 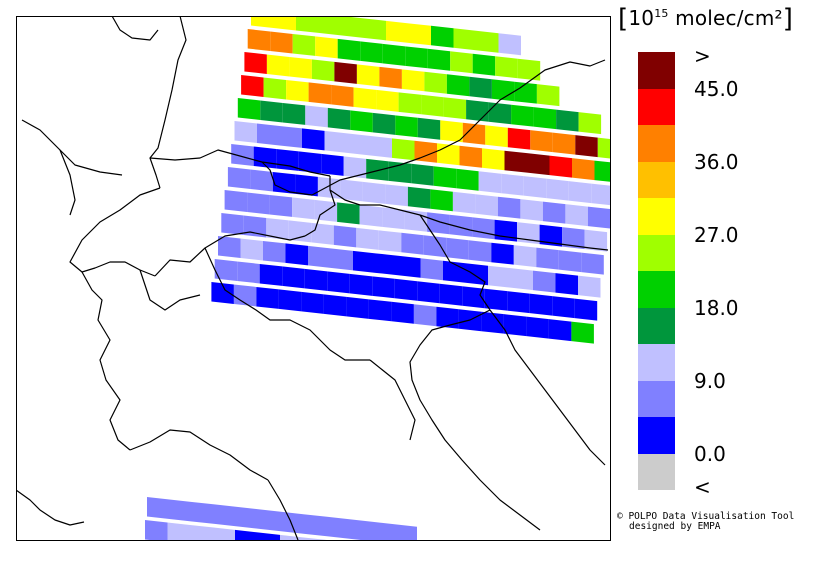 What do you see at coordinates (115, 232) in the screenshot?
I see `swiss-west-border` at bounding box center [115, 232].